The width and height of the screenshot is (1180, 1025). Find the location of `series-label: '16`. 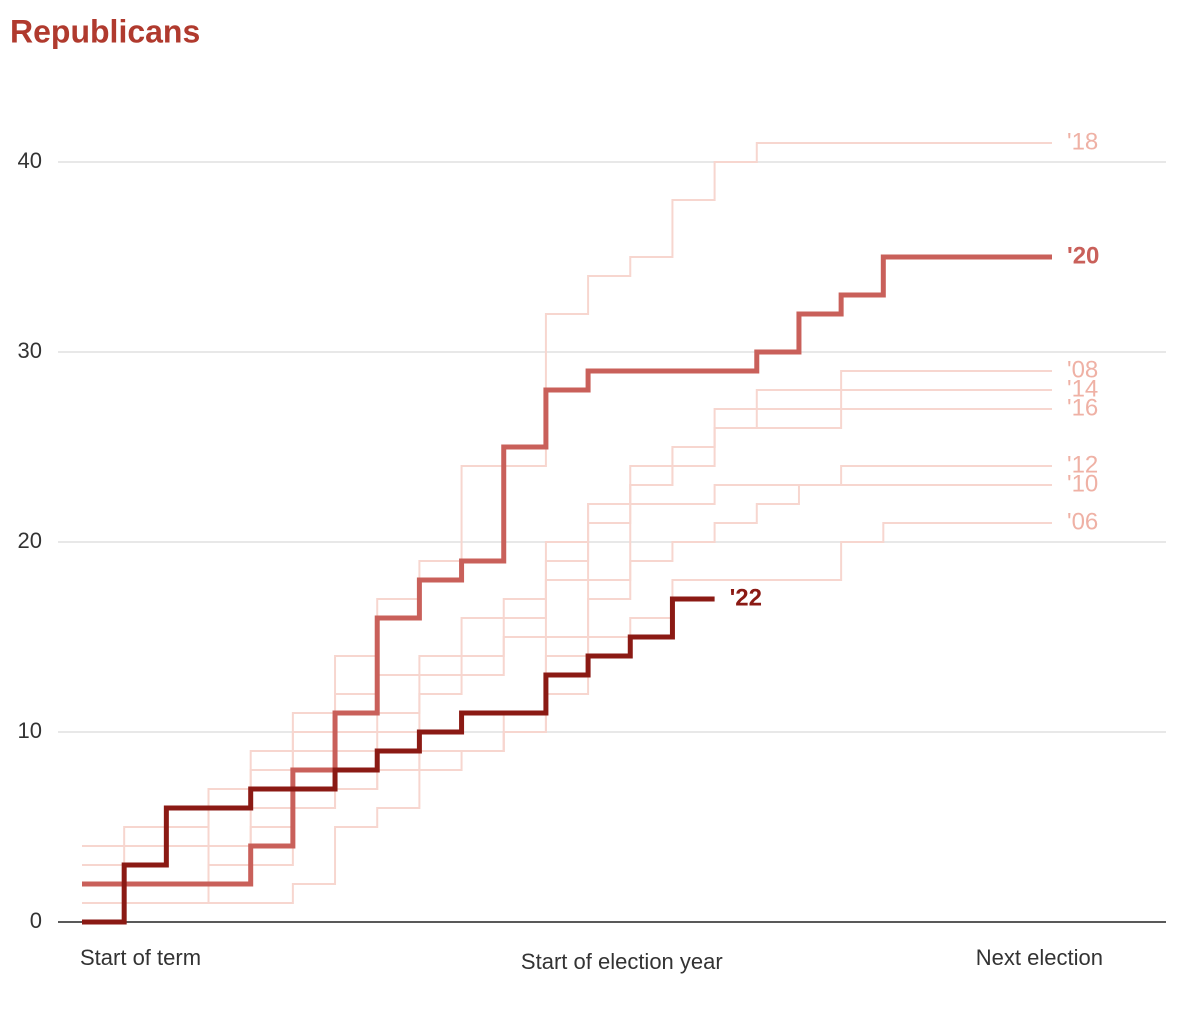

series-label: '16 is located at coordinates (1082, 407).